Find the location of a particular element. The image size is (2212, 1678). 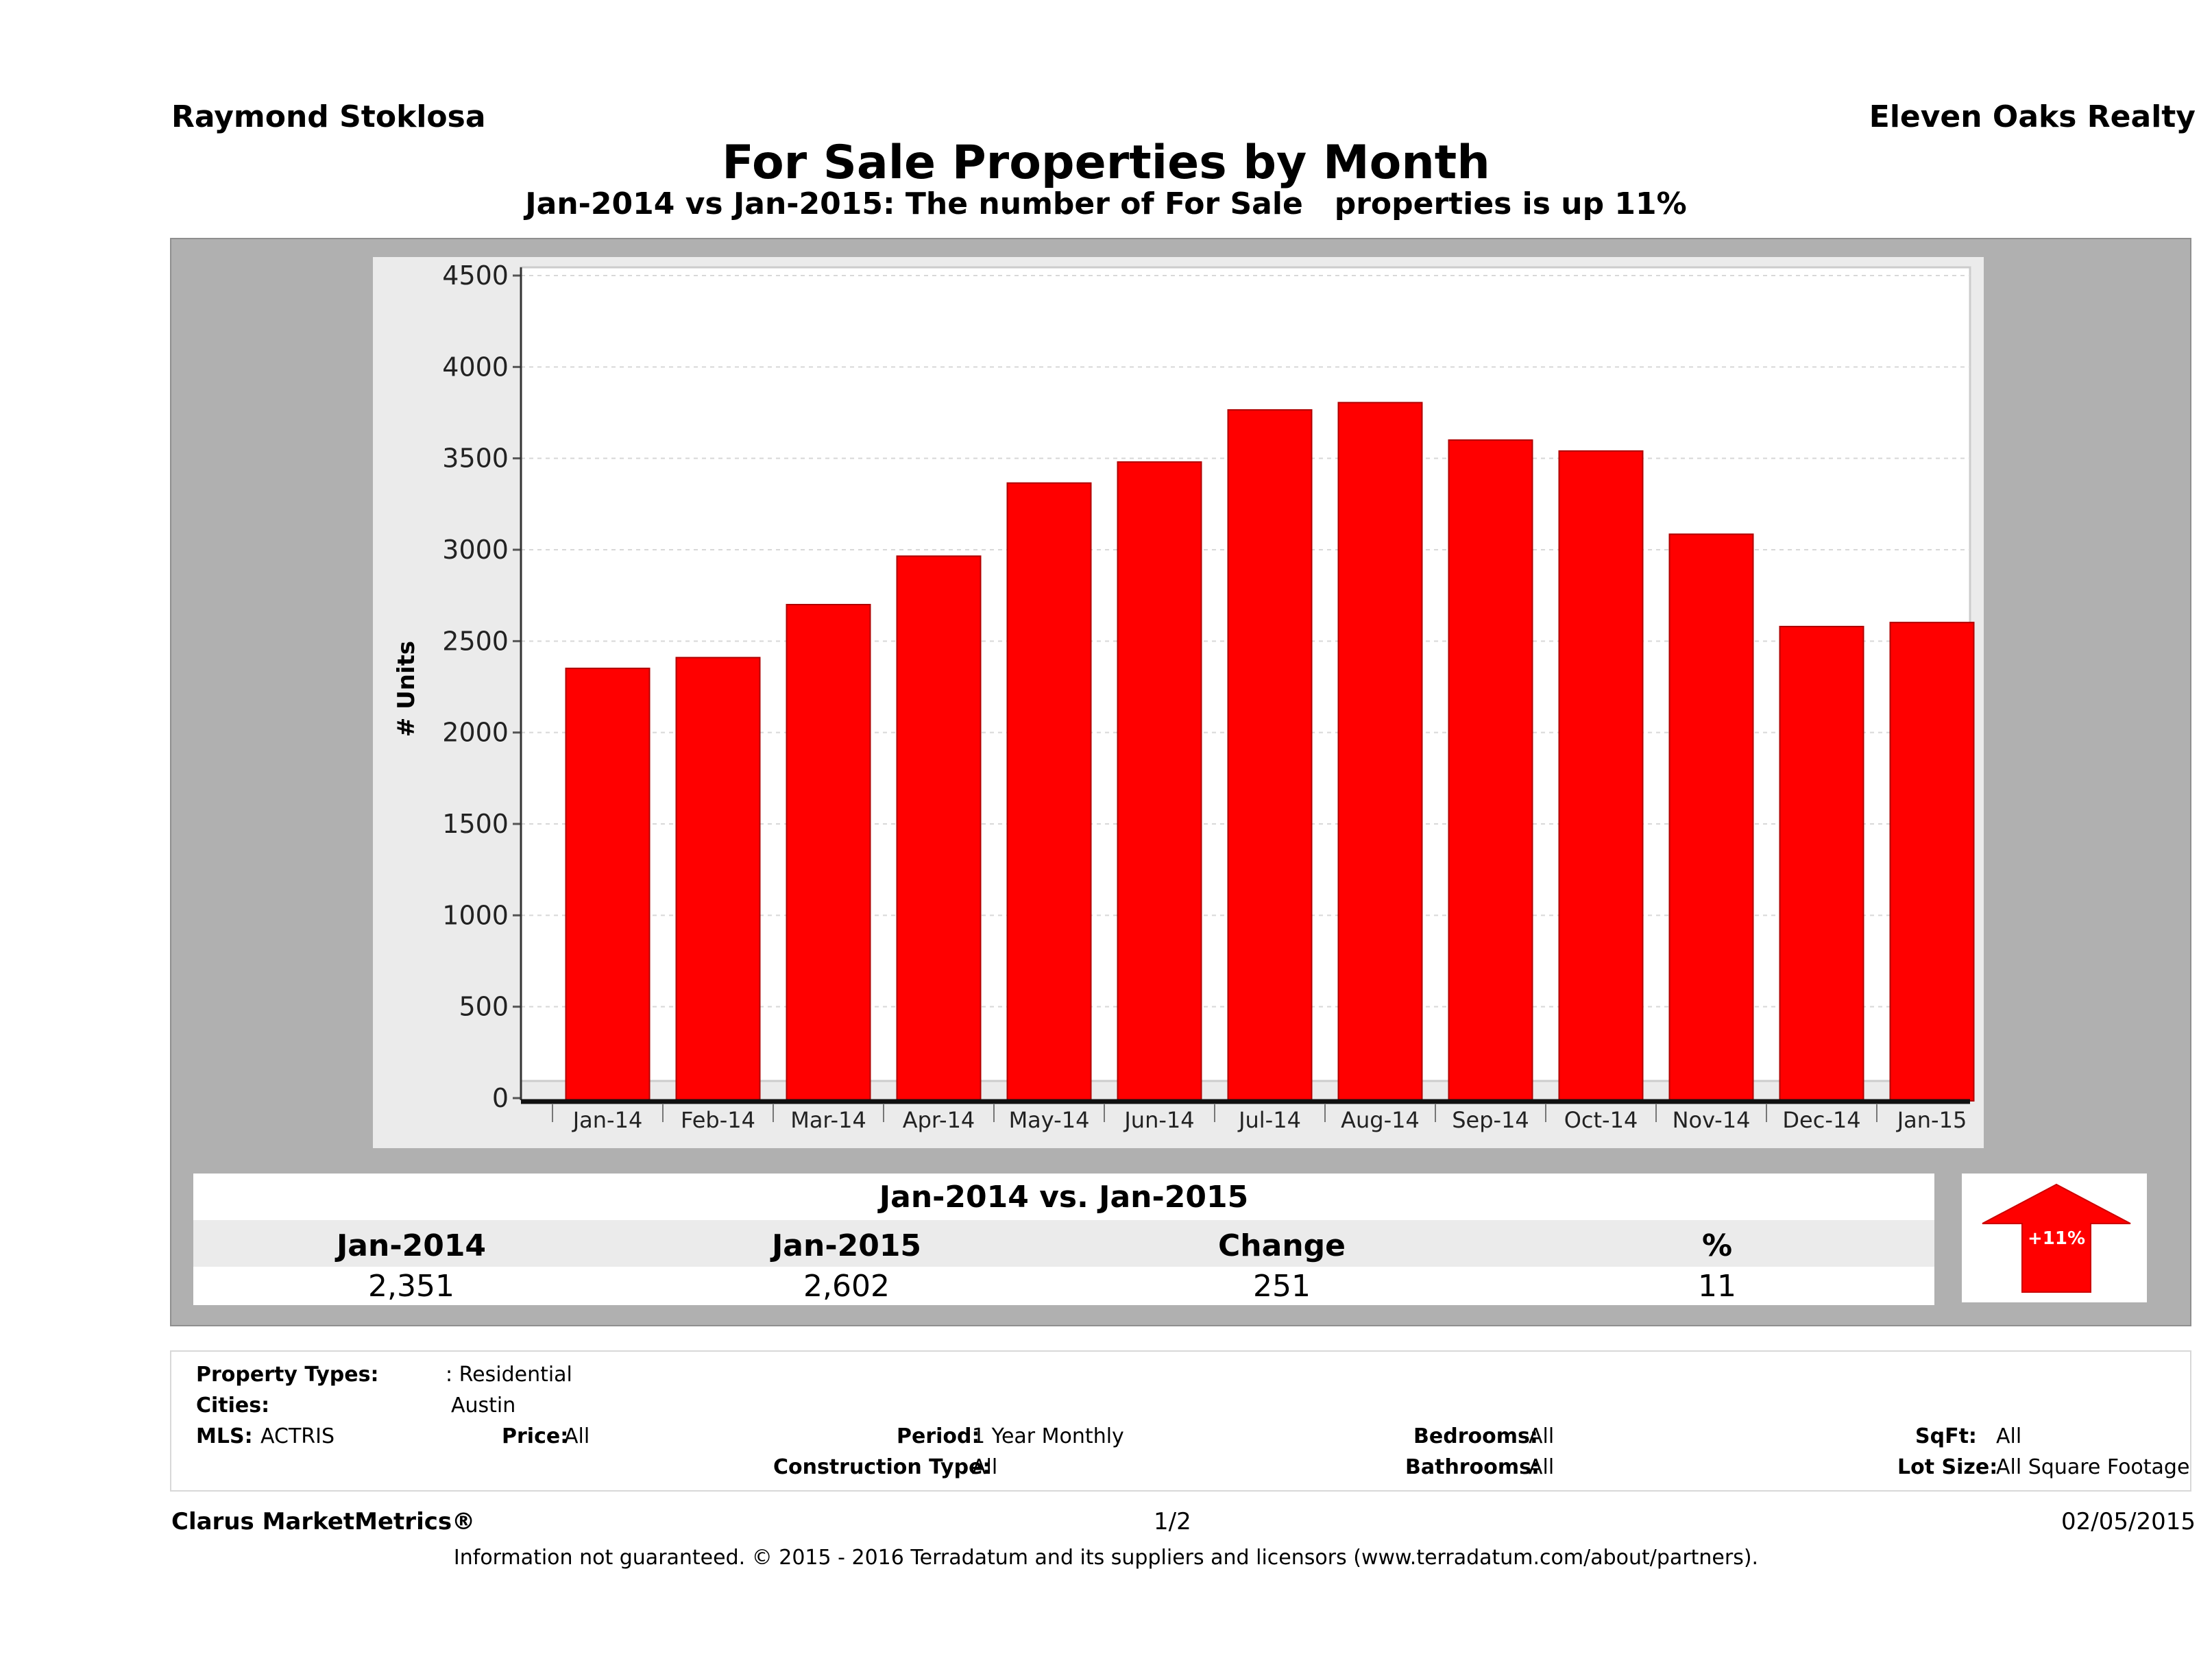

x-tick-label: Nov-14 is located at coordinates (1712, 1120).